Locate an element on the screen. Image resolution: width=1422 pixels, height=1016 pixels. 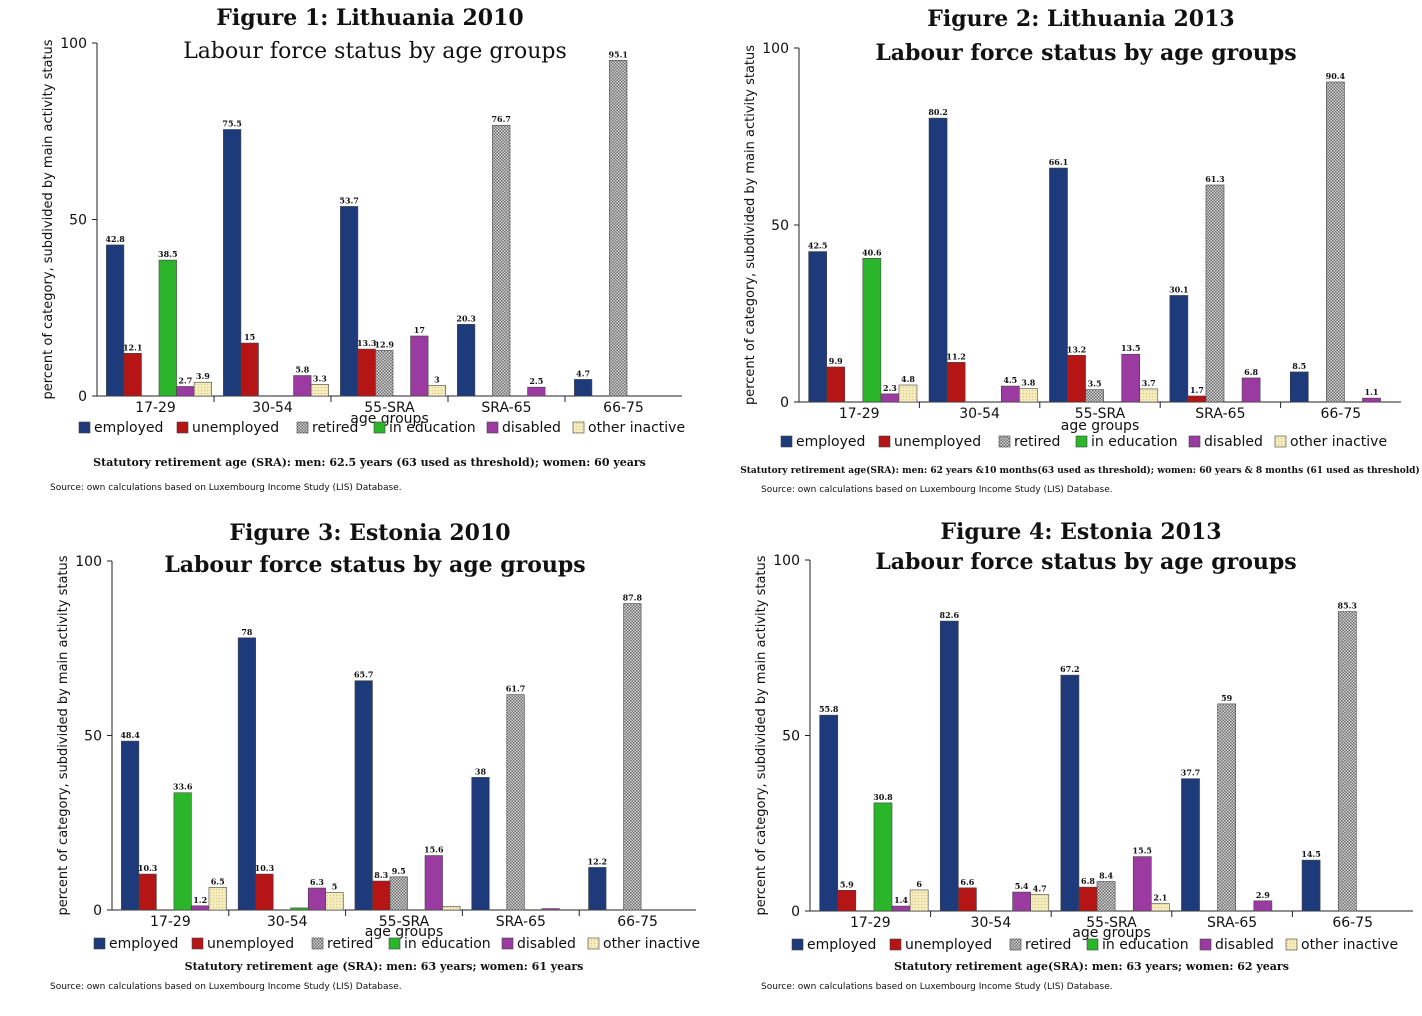
chart-title: Figure 1: Lithuania 2010 is located at coordinates (369, 18).